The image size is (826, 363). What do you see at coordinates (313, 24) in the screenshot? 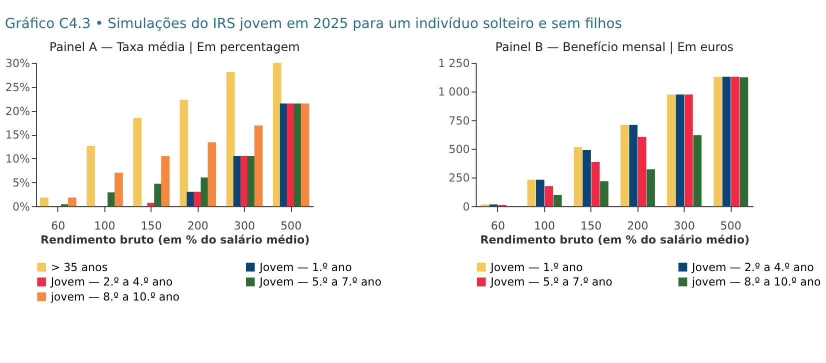
I see `text: Gráfico C4.3 • Simulações do IRS jovem em 2025 para um indivíduo solteiro e sem filhos` at bounding box center [313, 24].